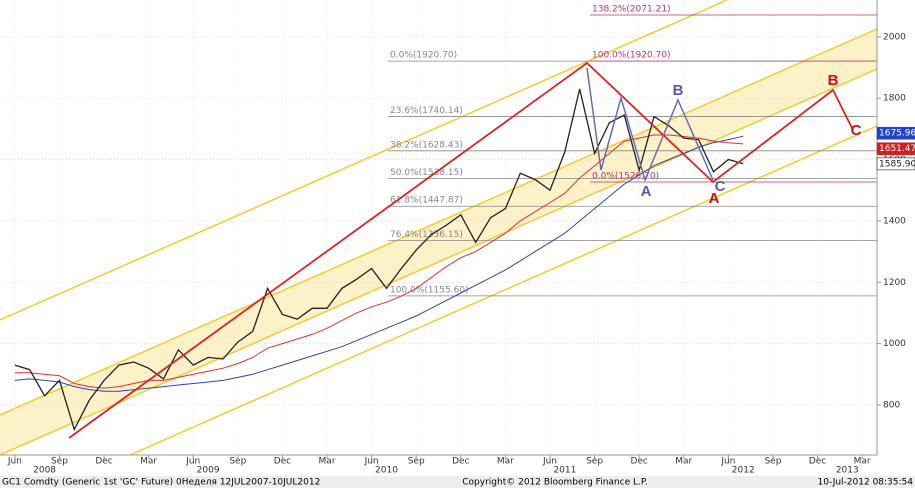 This screenshot has width=915, height=488. Describe the element at coordinates (426, 235) in the screenshot. I see `fib-label: 76.4%(1336.15)` at that location.